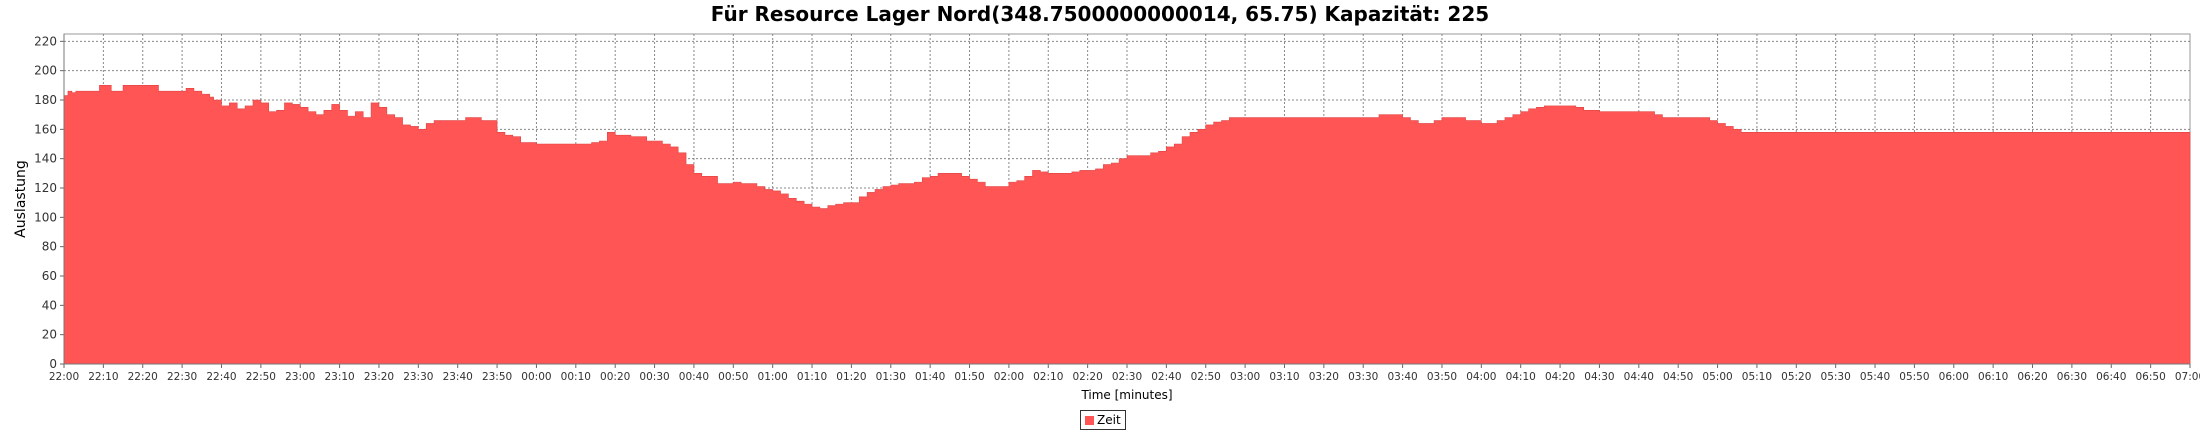  I want to click on y-tick-label: 100, so click(45, 217).